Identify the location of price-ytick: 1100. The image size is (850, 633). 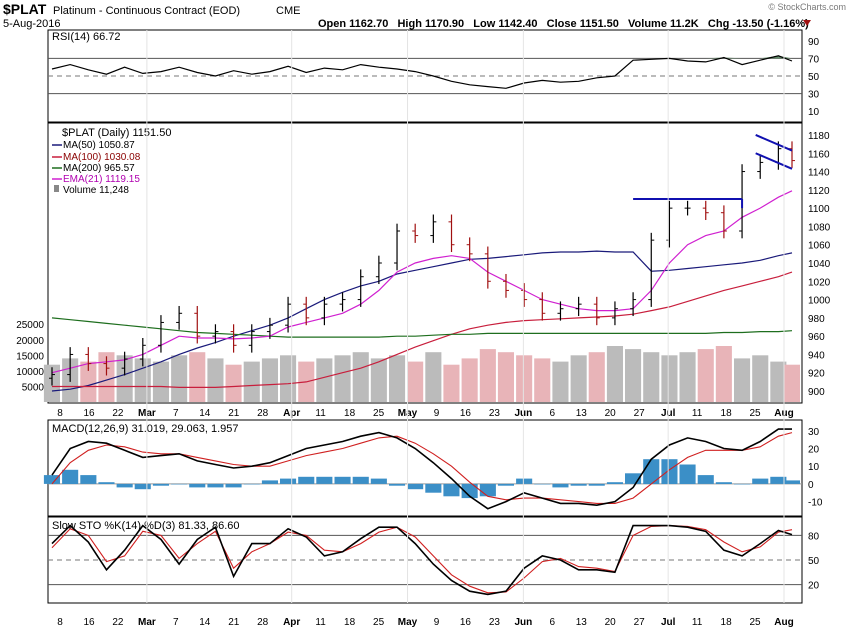
(819, 209).